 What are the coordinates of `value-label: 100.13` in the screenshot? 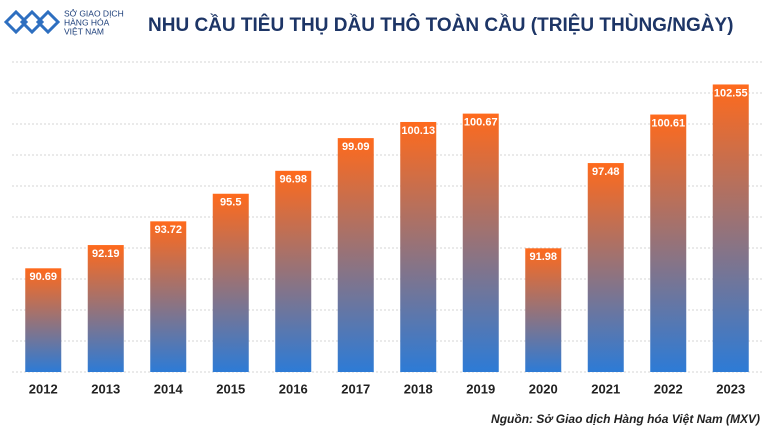 It's located at (418, 131).